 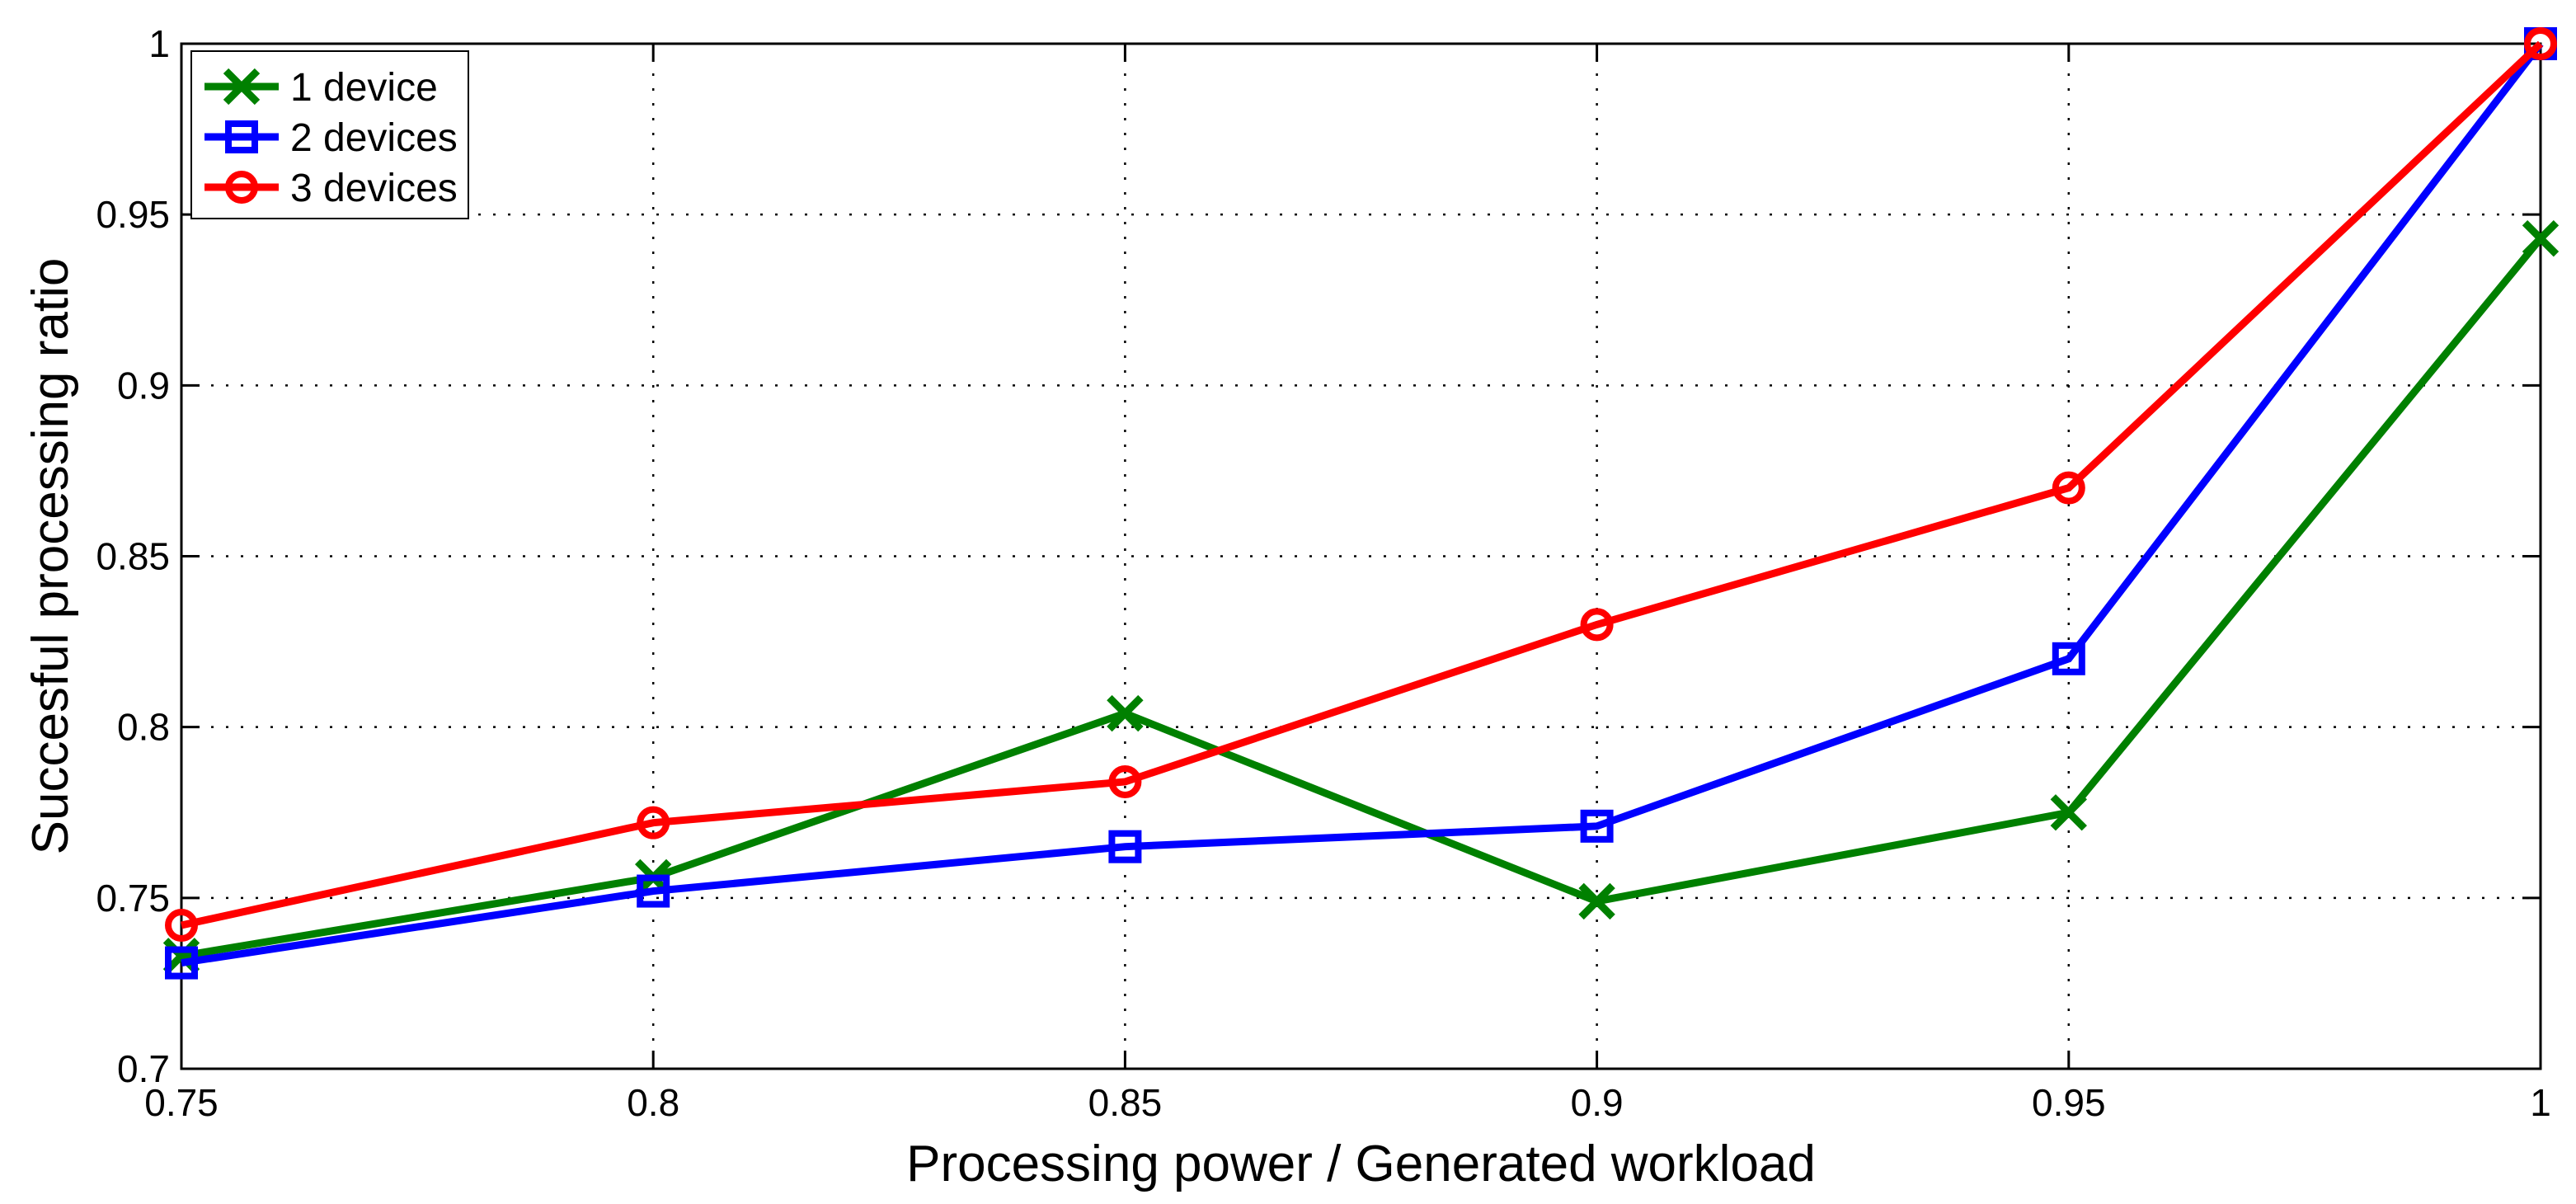 I want to click on legend-label: 2 devices, so click(x=374, y=138).